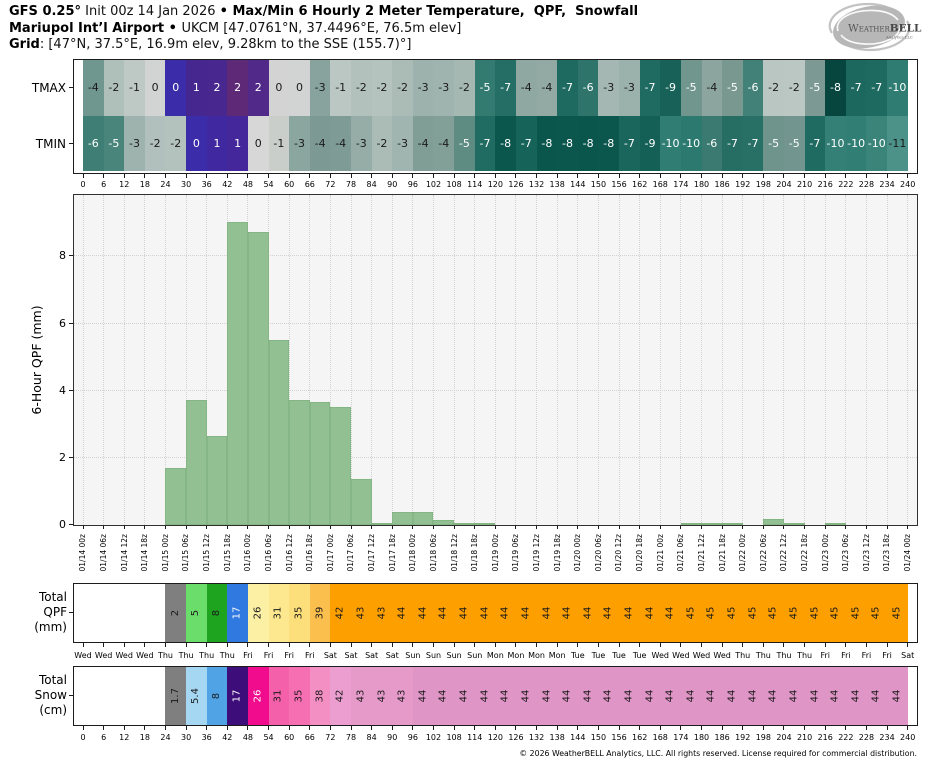  What do you see at coordinates (206, 185) in the screenshot?
I see `hour-tick-label: 36` at bounding box center [206, 185].